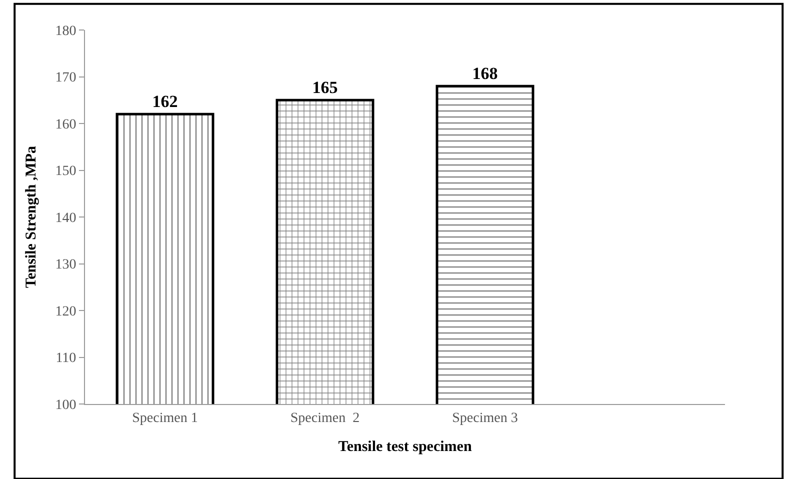  Describe the element at coordinates (65, 218) in the screenshot. I see `y-tick-label: 140` at that location.